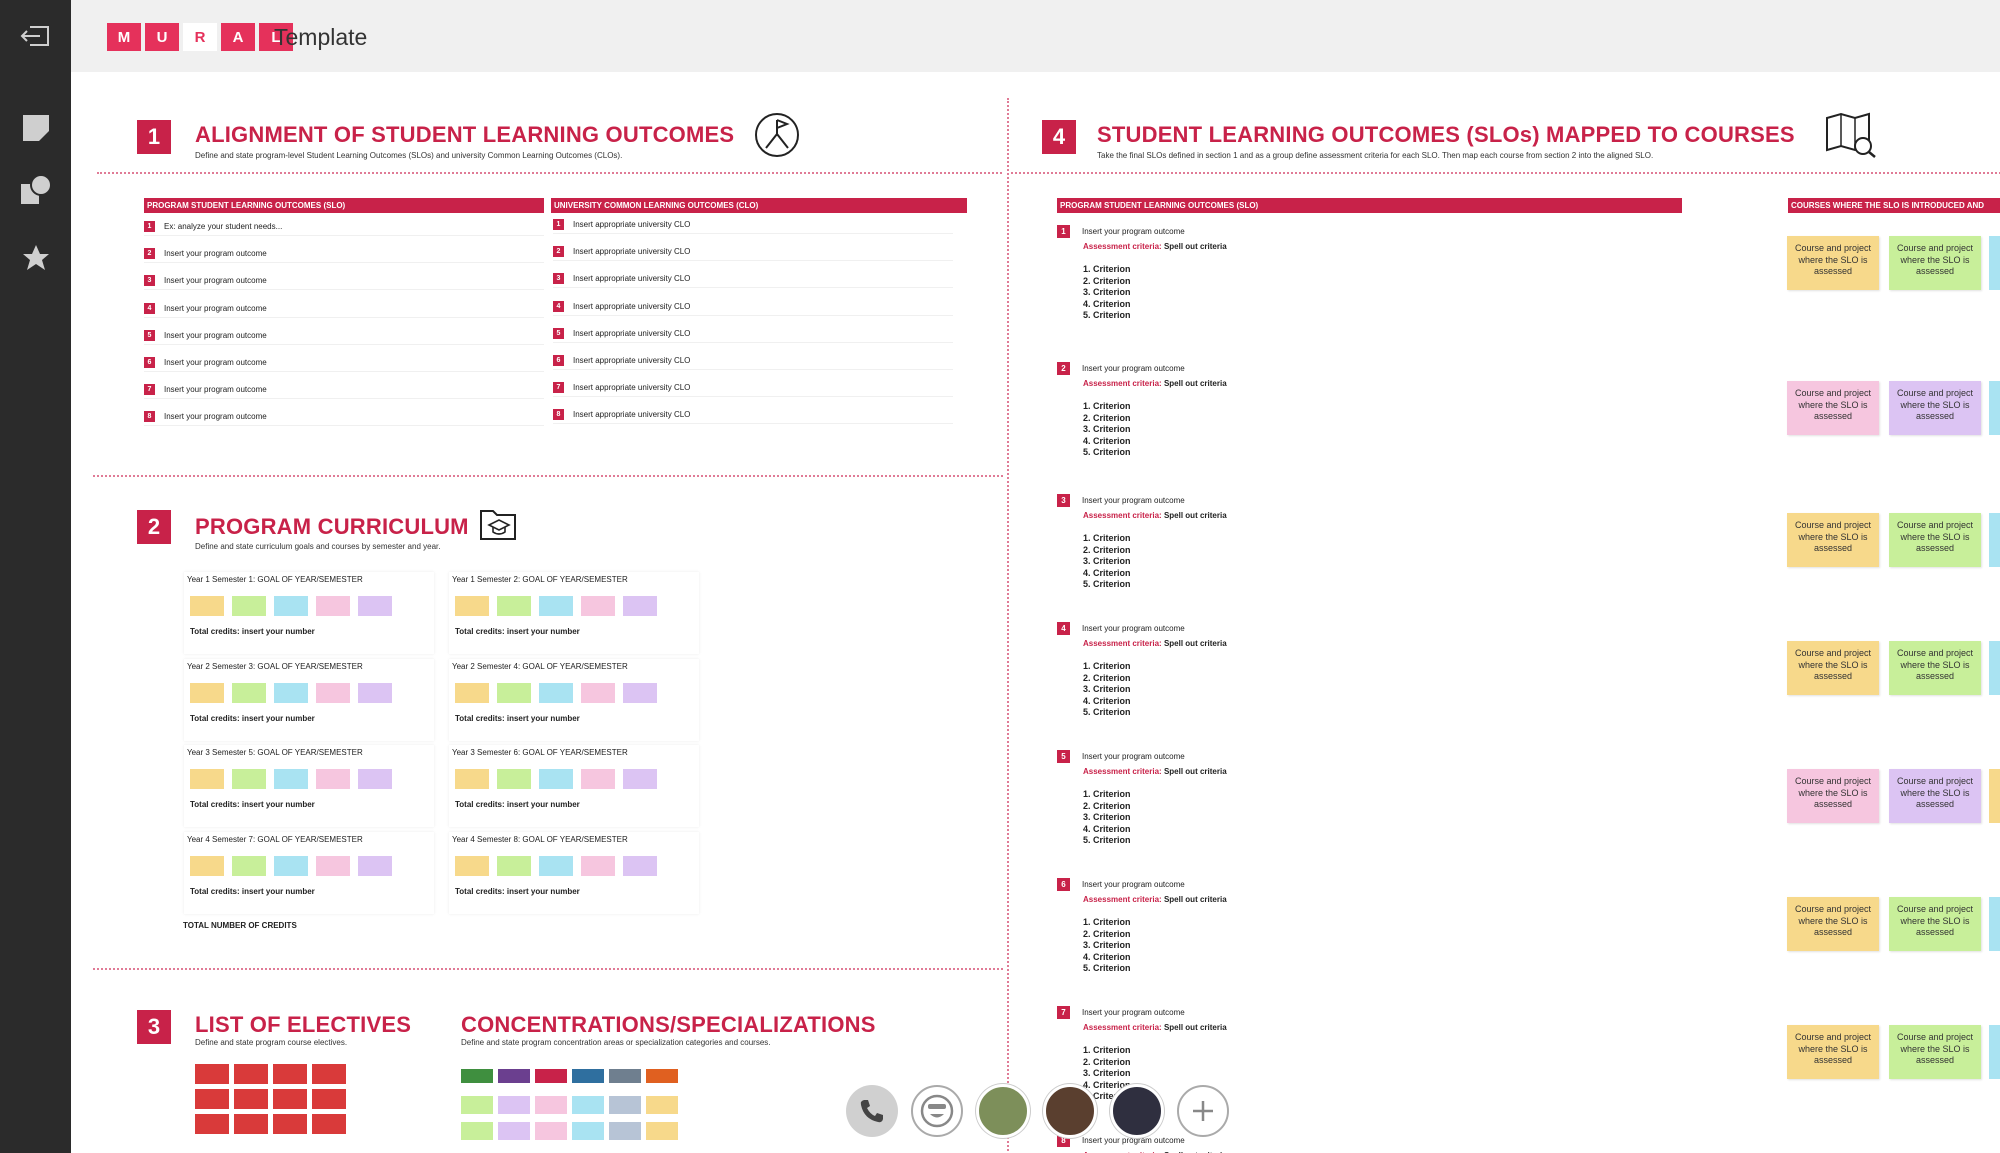 The width and height of the screenshot is (2000, 1153). Describe the element at coordinates (753, 252) in the screenshot. I see `clo-row: 2 Insert appropriate university CLO` at that location.